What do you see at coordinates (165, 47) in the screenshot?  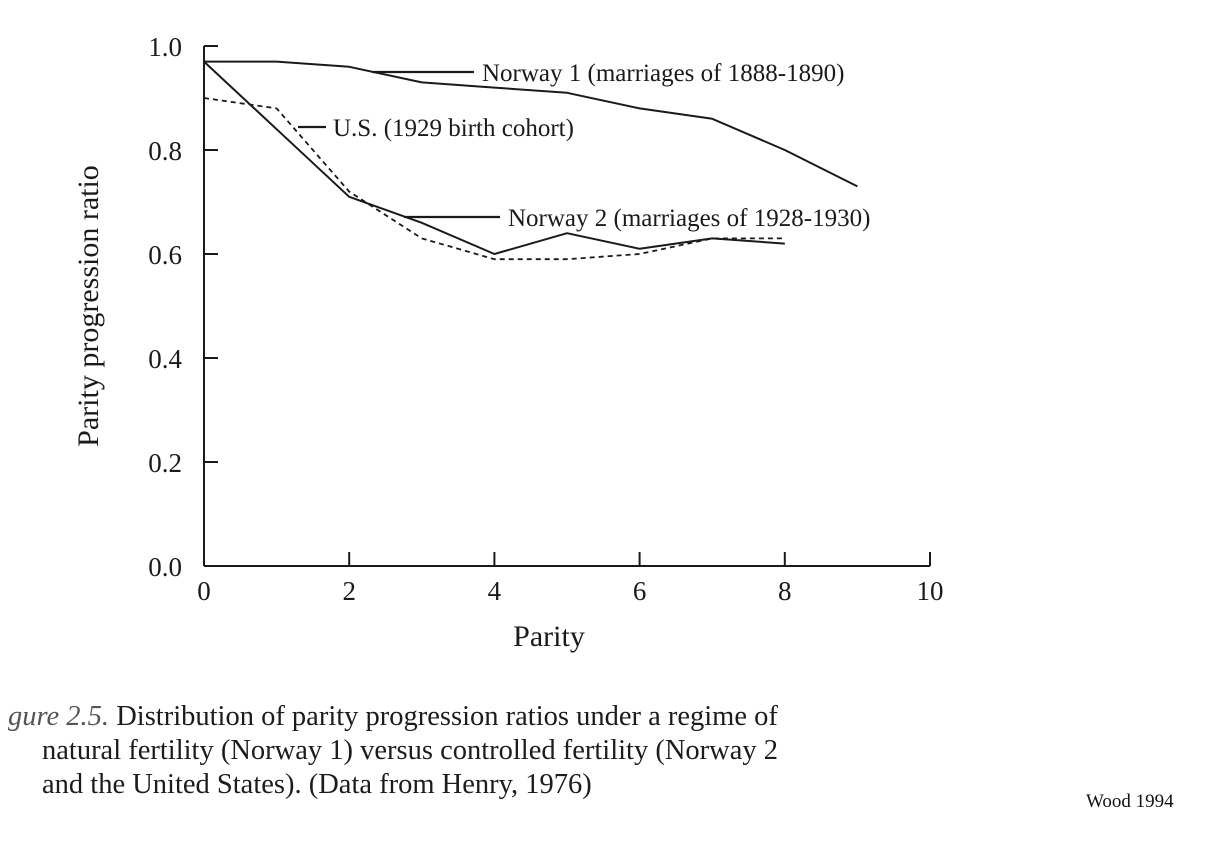 I see `y-tick-label: 1.0` at bounding box center [165, 47].